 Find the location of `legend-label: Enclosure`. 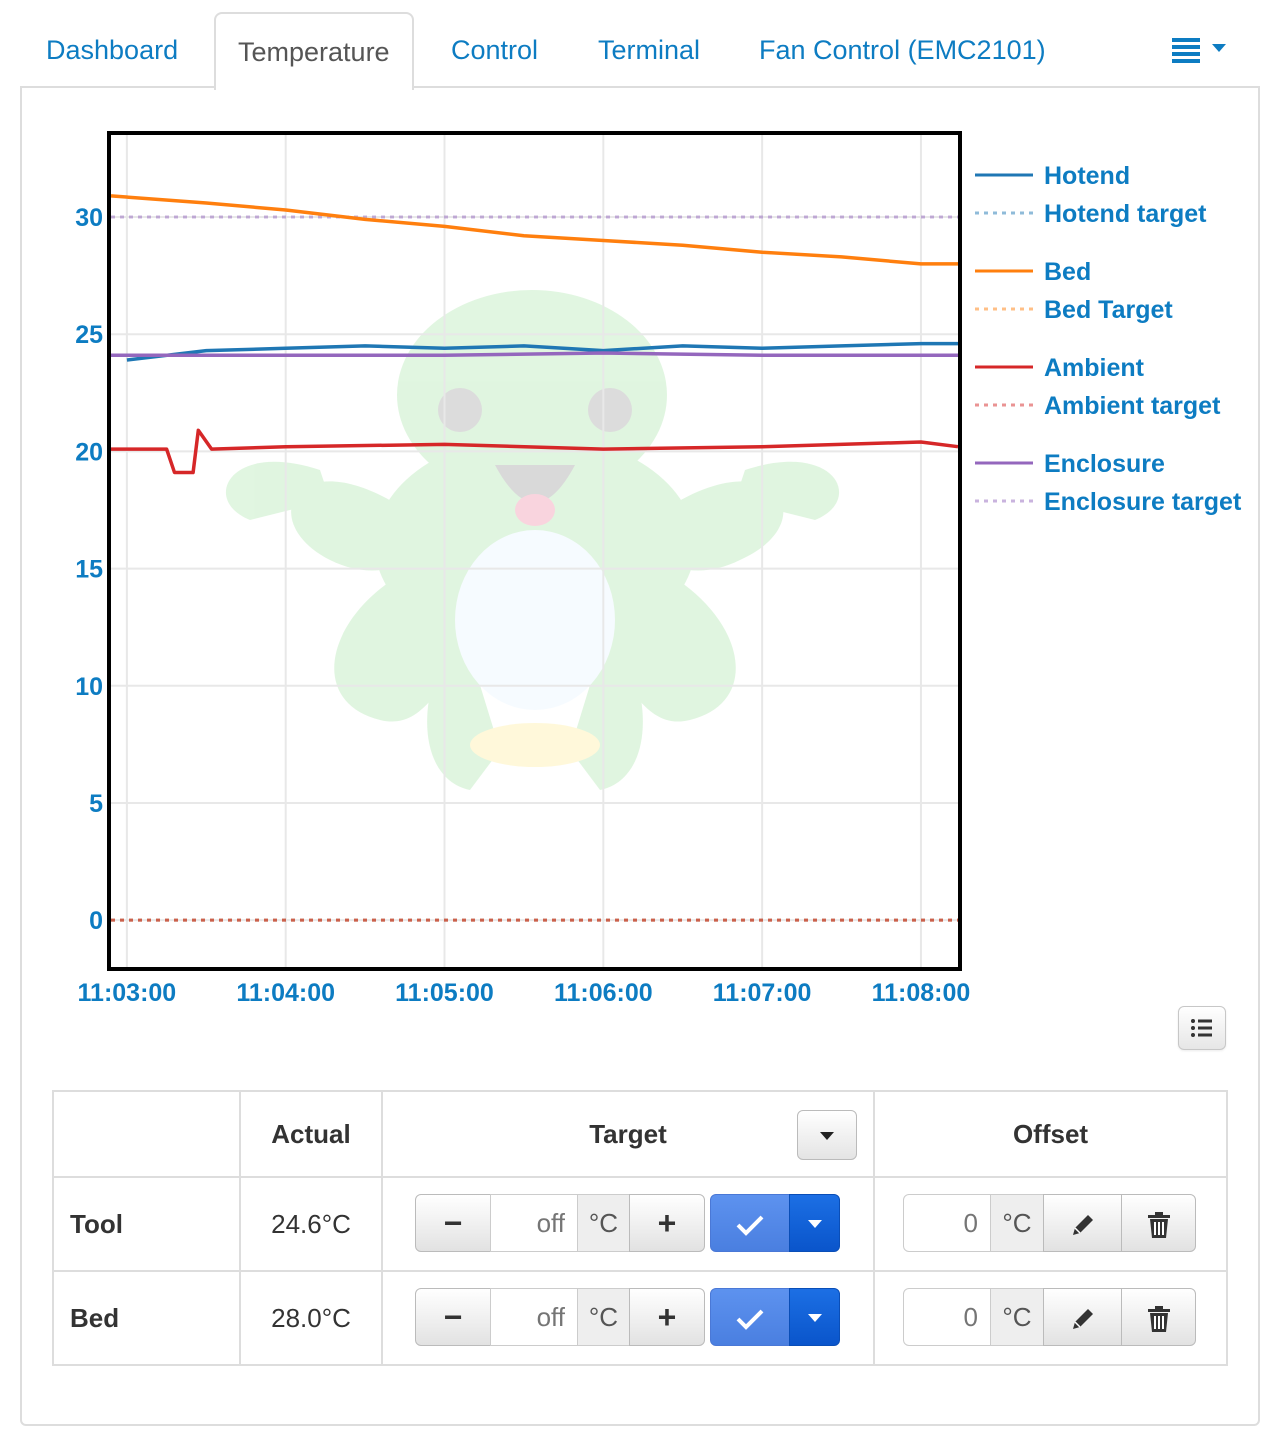

legend-label: Enclosure is located at coordinates (1104, 464).